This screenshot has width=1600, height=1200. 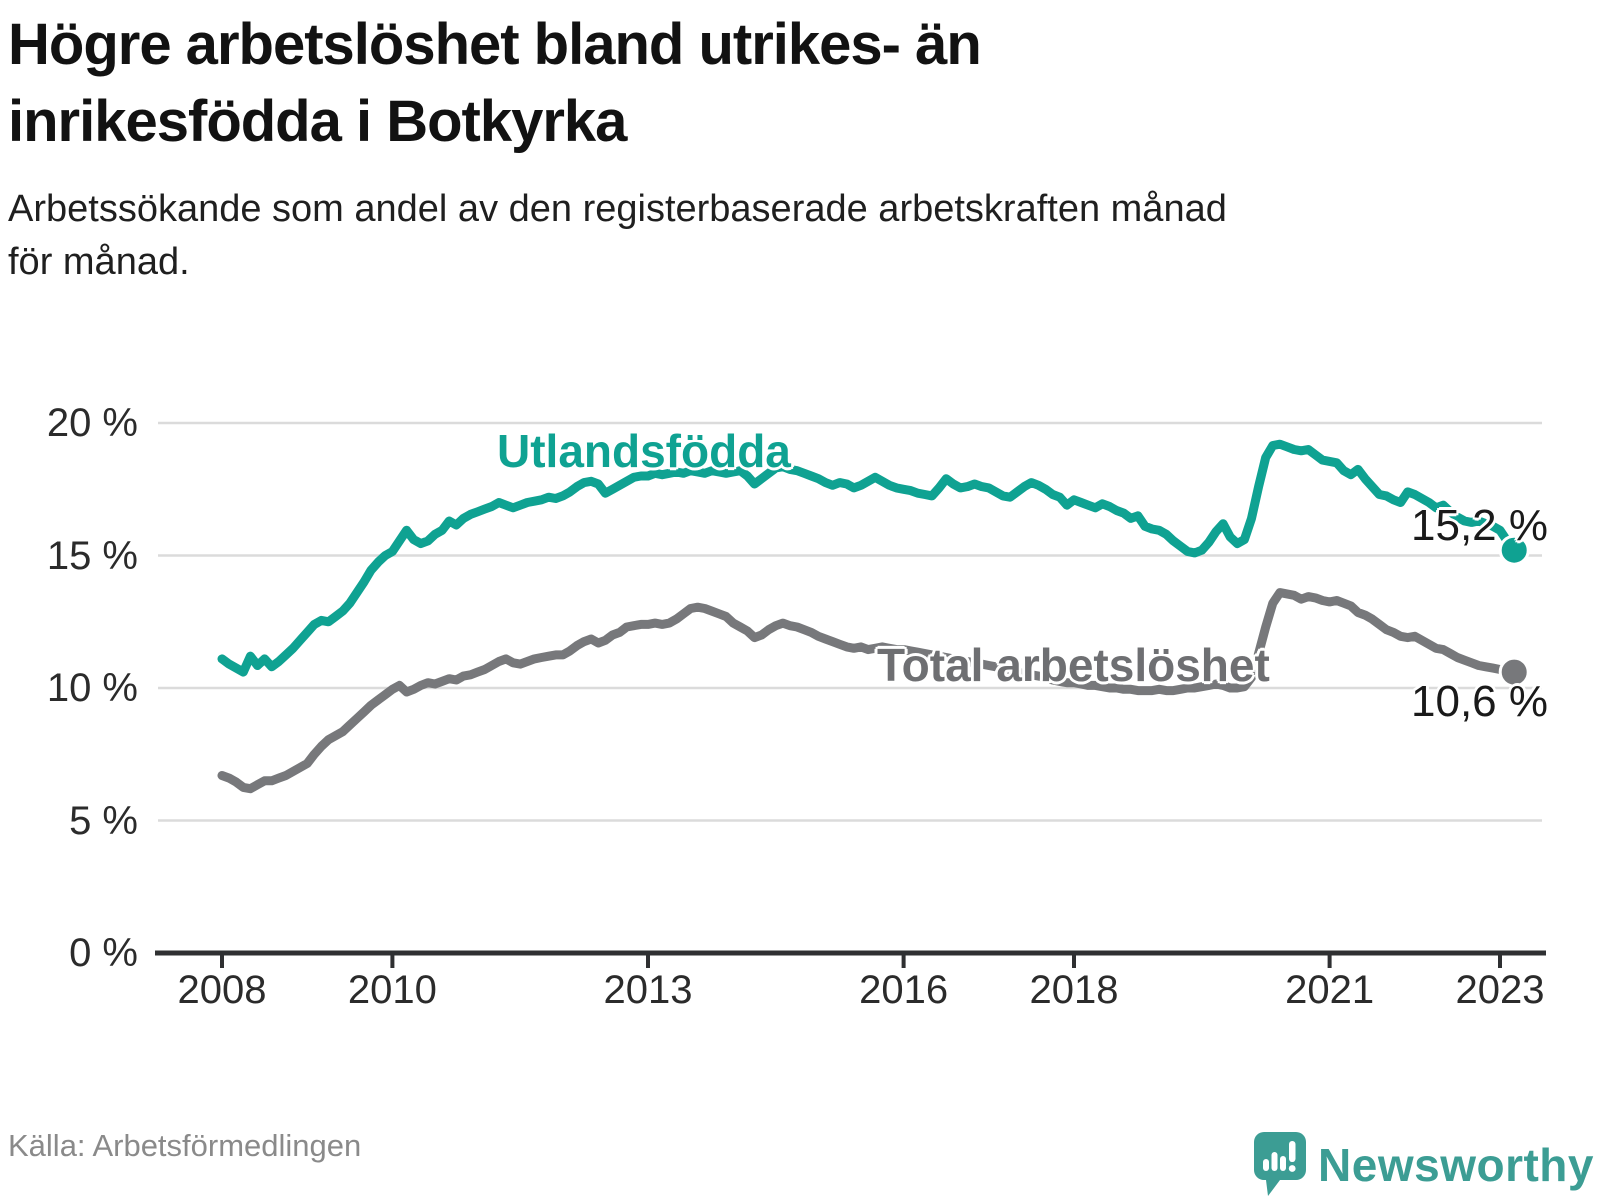 What do you see at coordinates (1500, 990) in the screenshot?
I see `x-axis-label-2023: 2023` at bounding box center [1500, 990].